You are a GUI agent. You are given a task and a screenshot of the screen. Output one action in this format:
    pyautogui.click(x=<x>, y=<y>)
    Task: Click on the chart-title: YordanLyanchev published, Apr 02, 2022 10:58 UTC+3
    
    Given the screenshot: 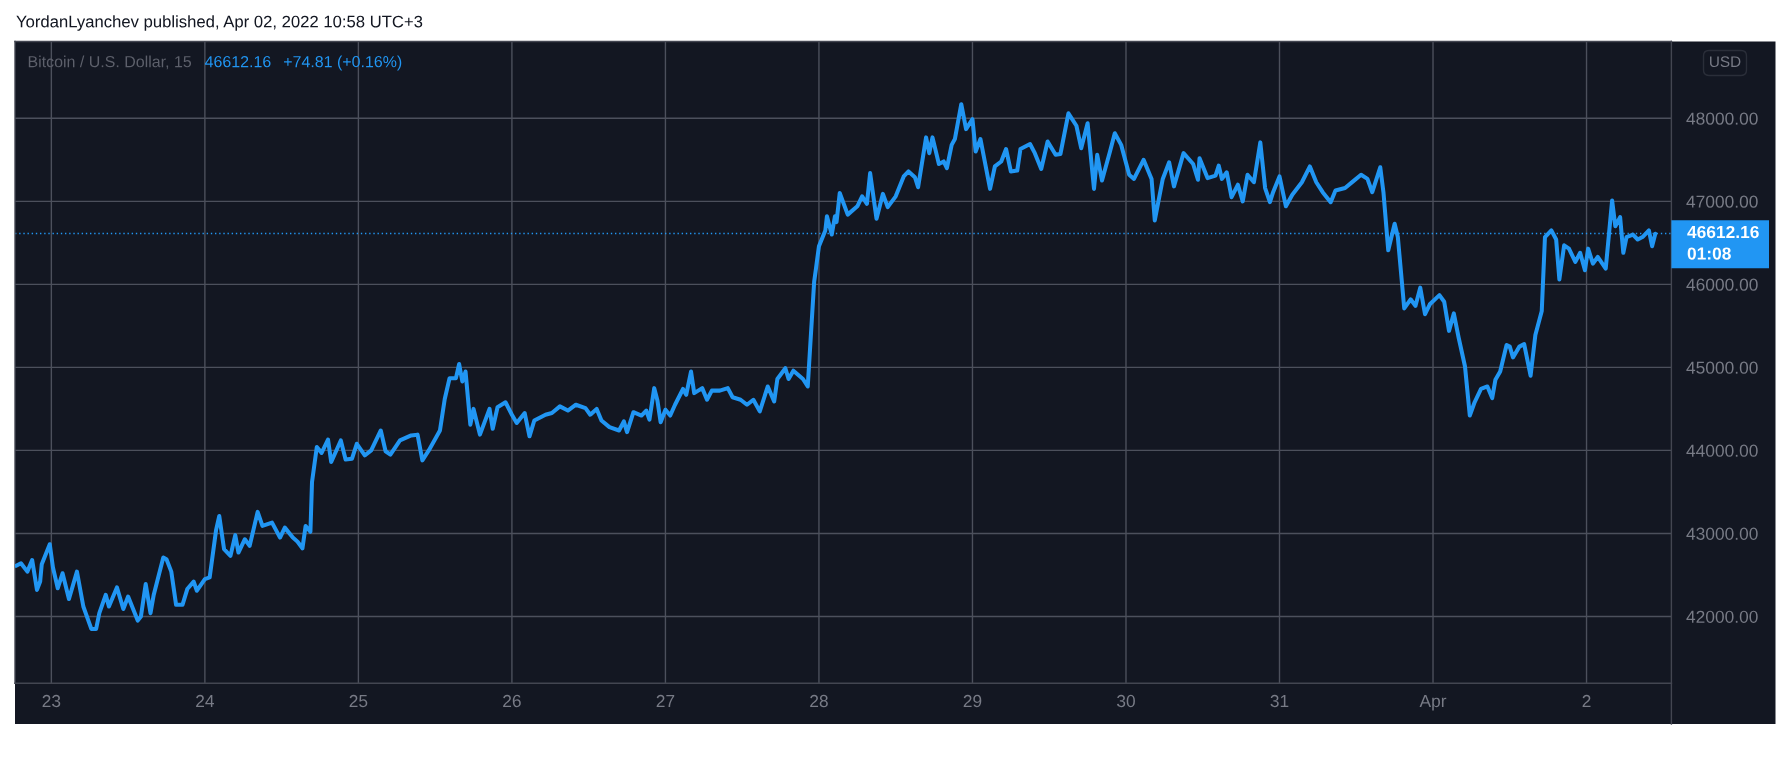 What is the action you would take?
    pyautogui.click(x=219, y=23)
    